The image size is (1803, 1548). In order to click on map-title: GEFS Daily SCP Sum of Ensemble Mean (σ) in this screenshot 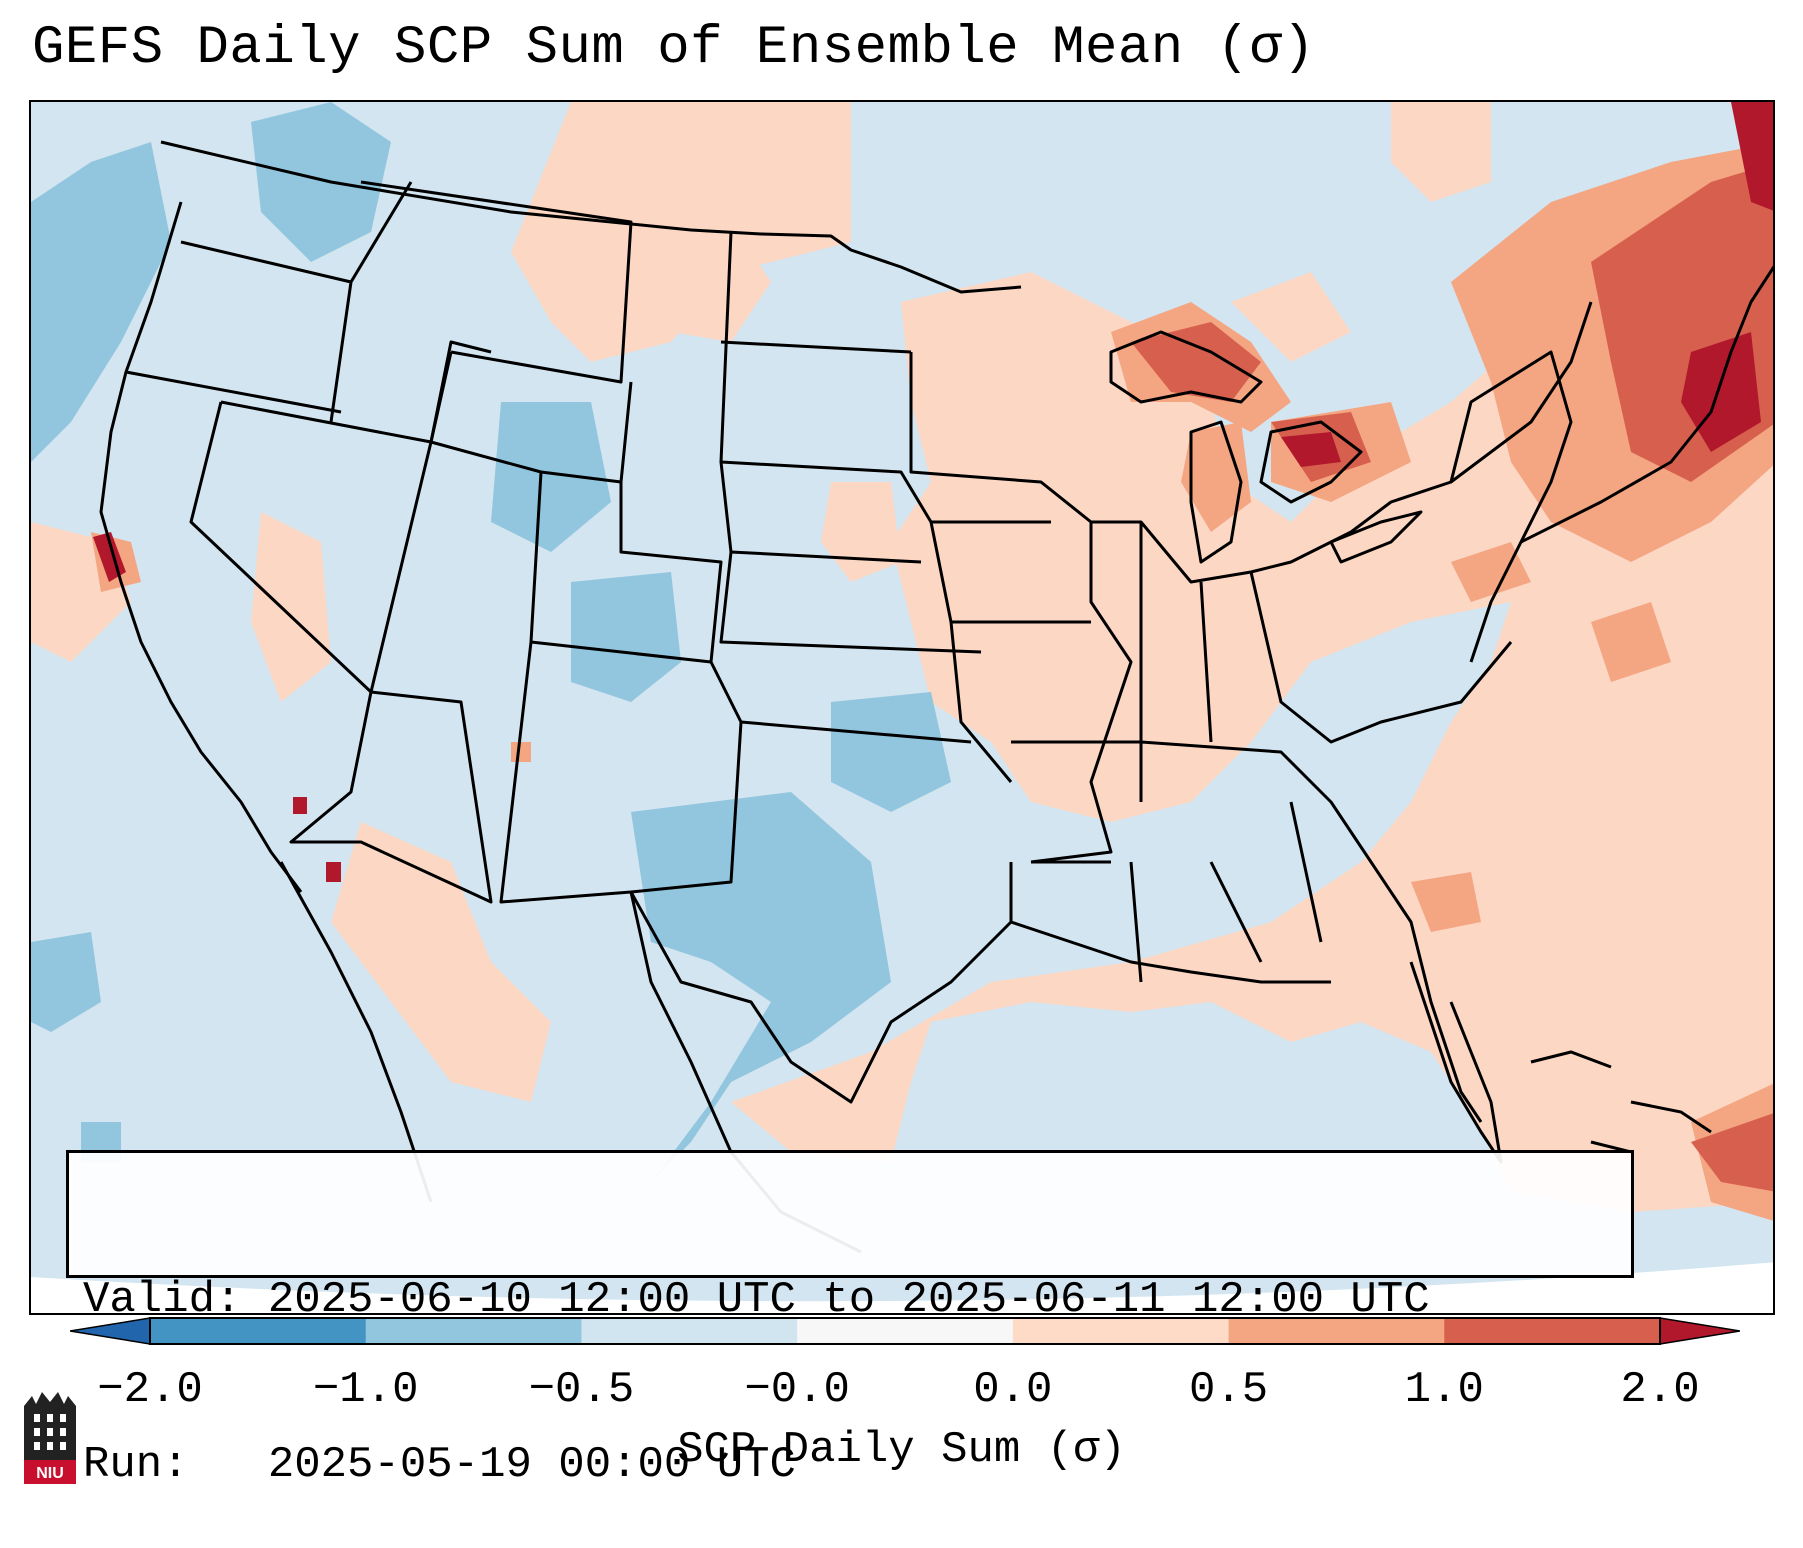, I will do `click(674, 48)`.